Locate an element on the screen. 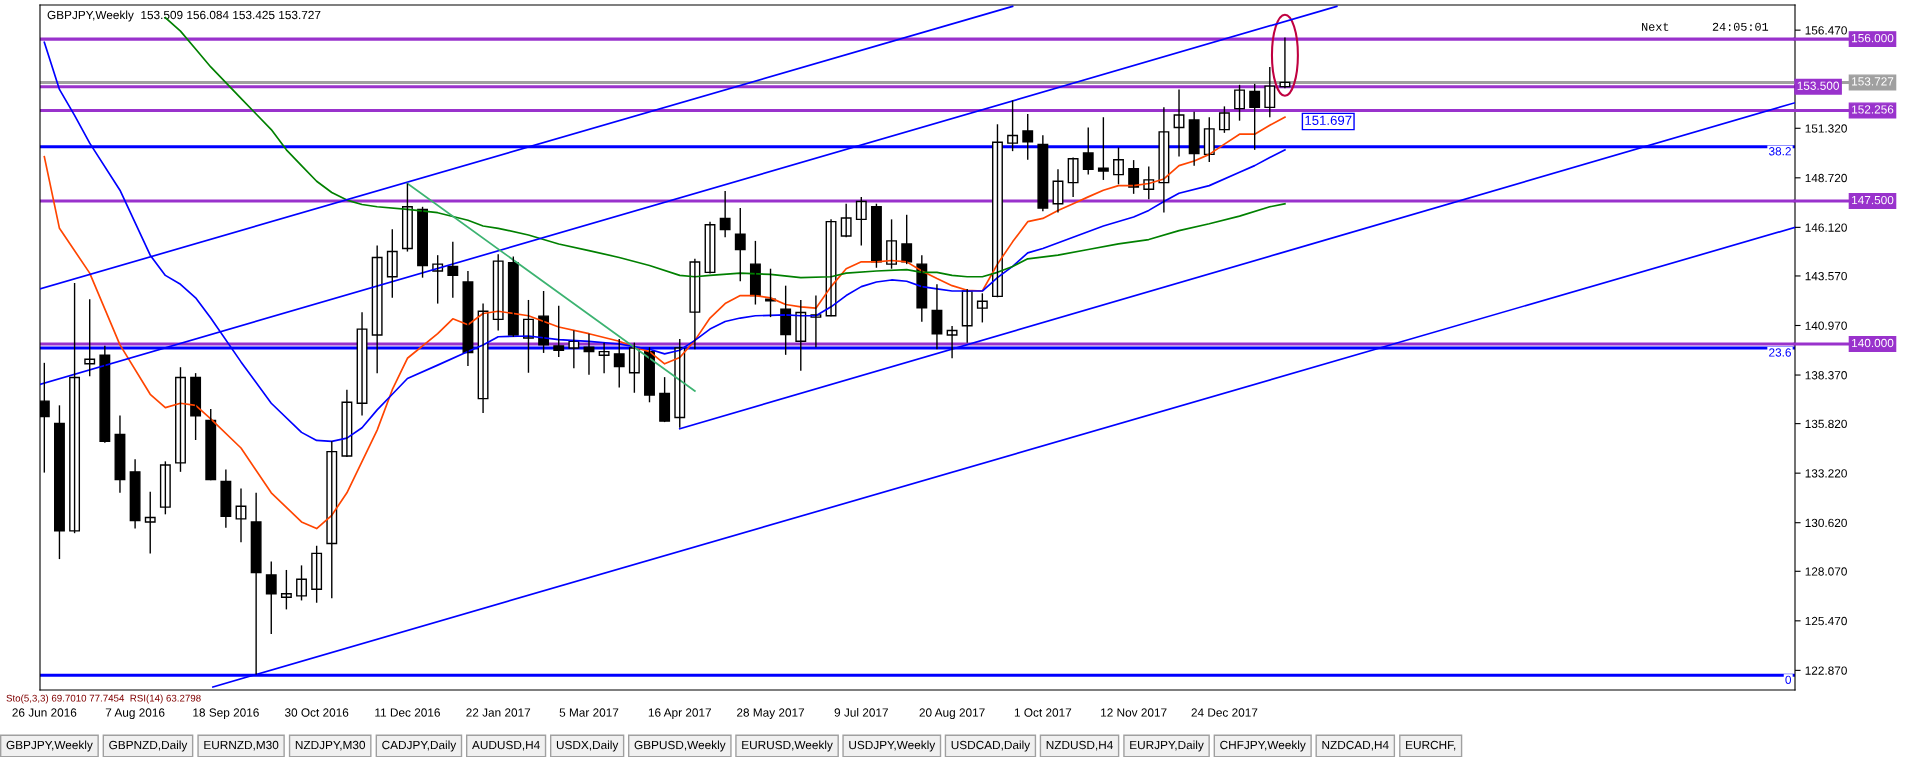 The image size is (1919, 757). x-tick-label: 16 Apr 2017 is located at coordinates (679, 714).